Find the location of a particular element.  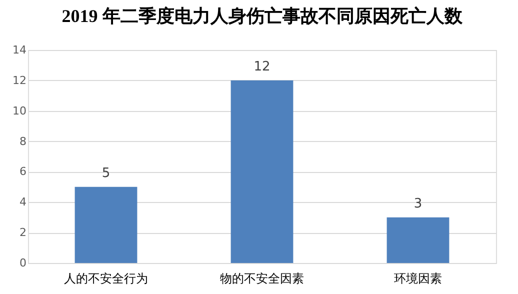

data-label: 3 is located at coordinates (418, 204).